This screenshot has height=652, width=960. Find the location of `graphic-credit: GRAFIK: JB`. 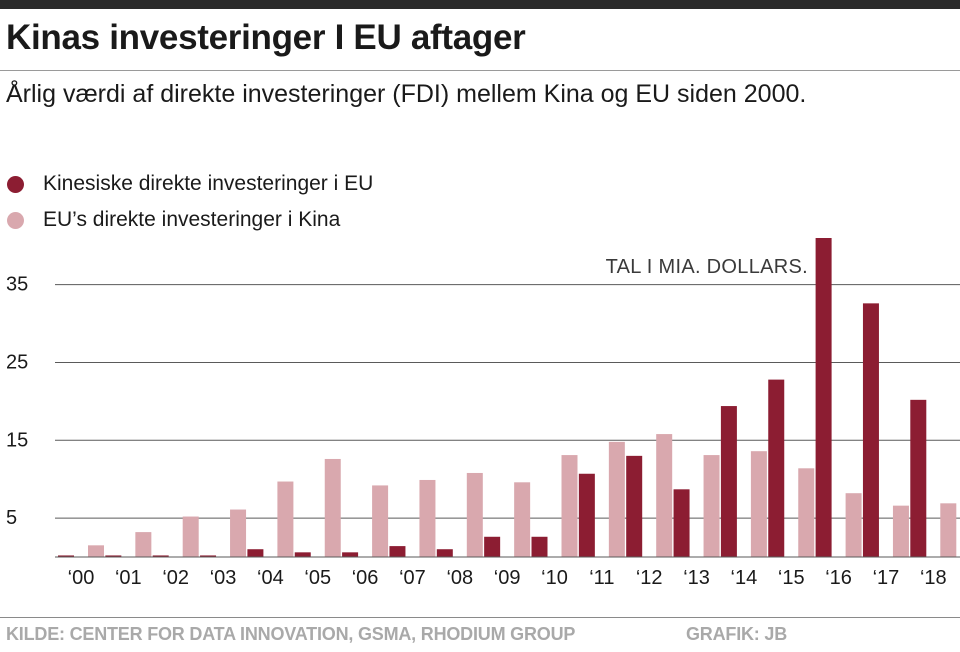

graphic-credit: GRAFIK: JB is located at coordinates (736, 634).